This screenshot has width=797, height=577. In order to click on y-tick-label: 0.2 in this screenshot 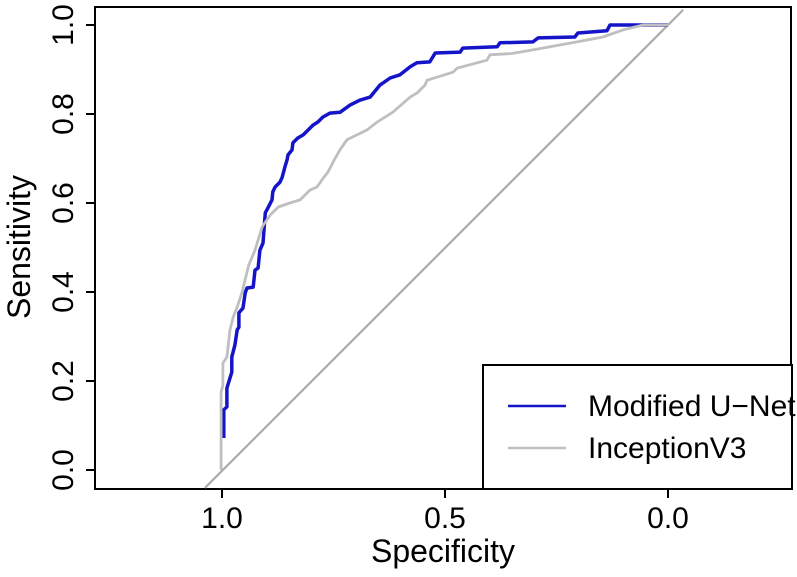, I will do `click(63, 381)`.